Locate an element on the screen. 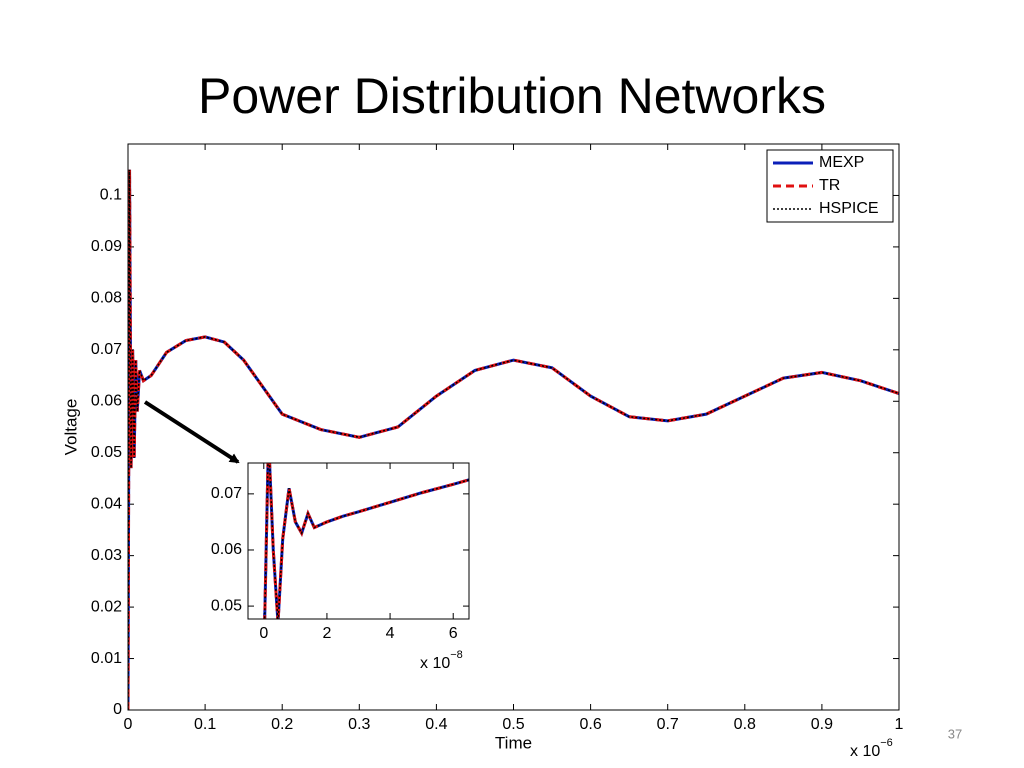  y-tick-label: 0.04 is located at coordinates (106, 503).